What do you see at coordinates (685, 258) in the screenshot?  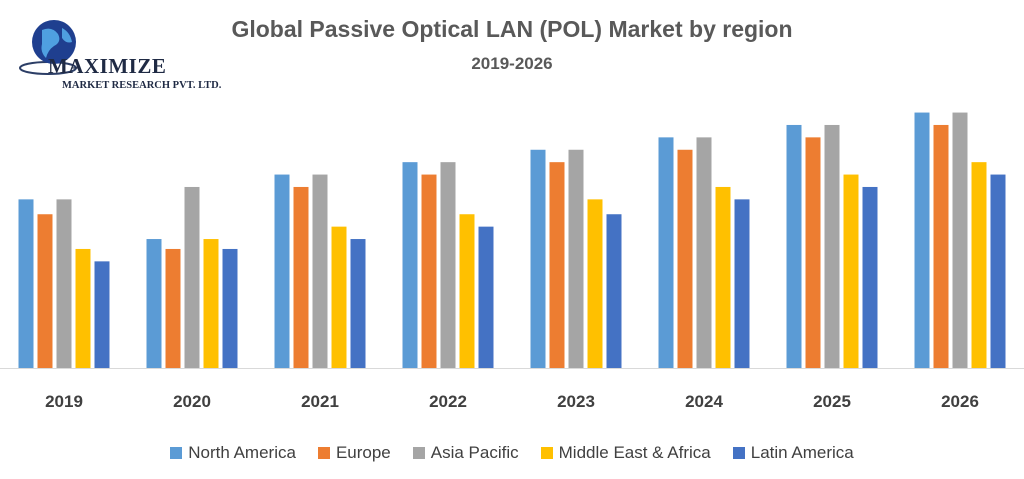 I see `bar-2024-europe` at bounding box center [685, 258].